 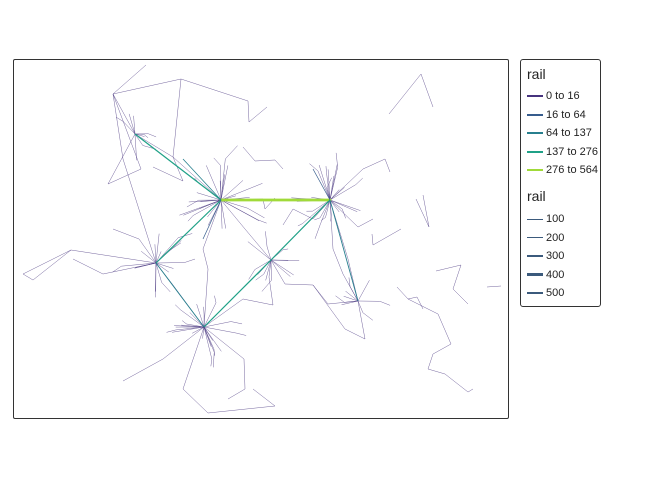 What do you see at coordinates (536, 74) in the screenshot?
I see `legend-color-title: rail` at bounding box center [536, 74].